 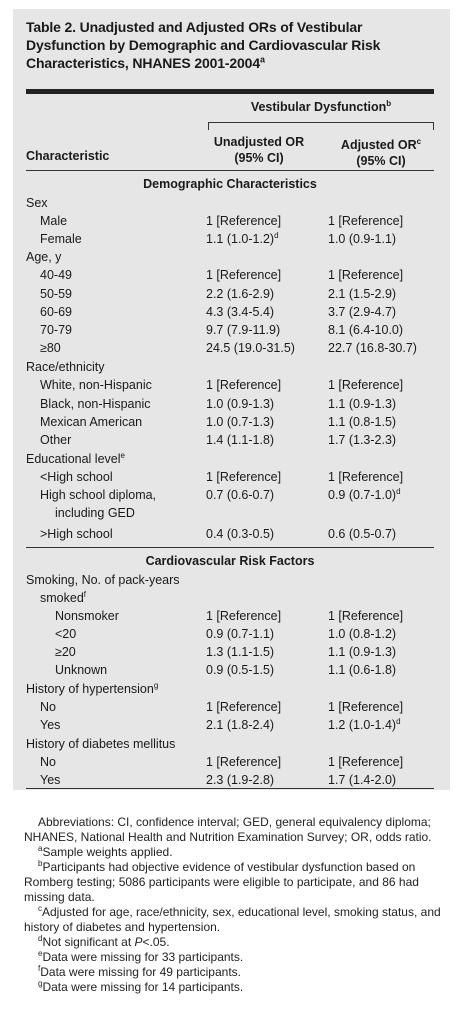 I want to click on row-label: <20, so click(x=65, y=634).